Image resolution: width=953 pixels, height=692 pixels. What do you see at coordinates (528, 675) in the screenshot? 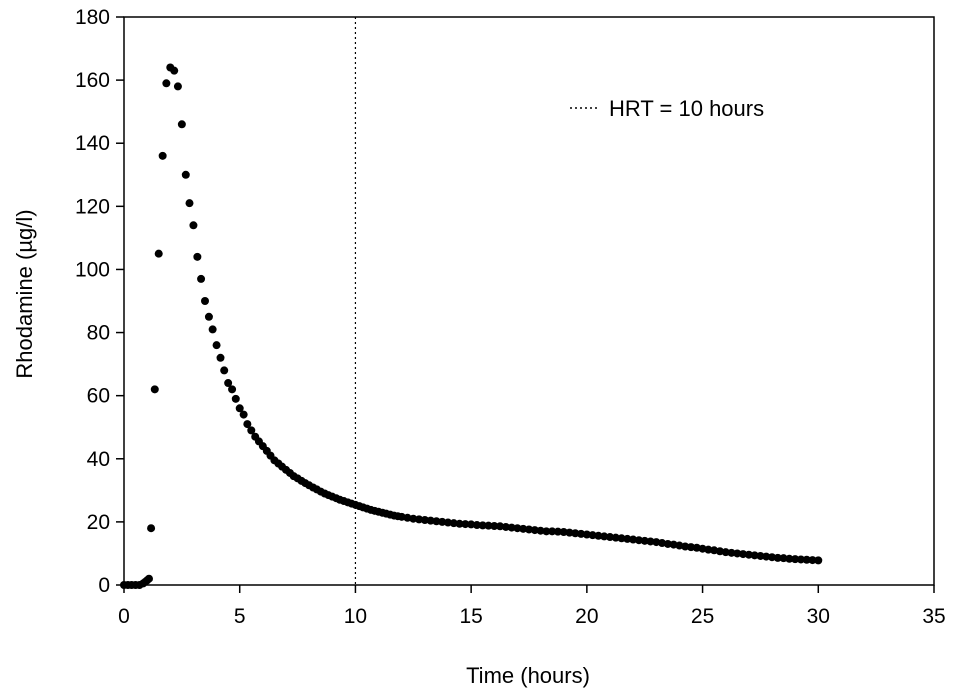
I see `x-axis-label: Time (hours)` at bounding box center [528, 675].